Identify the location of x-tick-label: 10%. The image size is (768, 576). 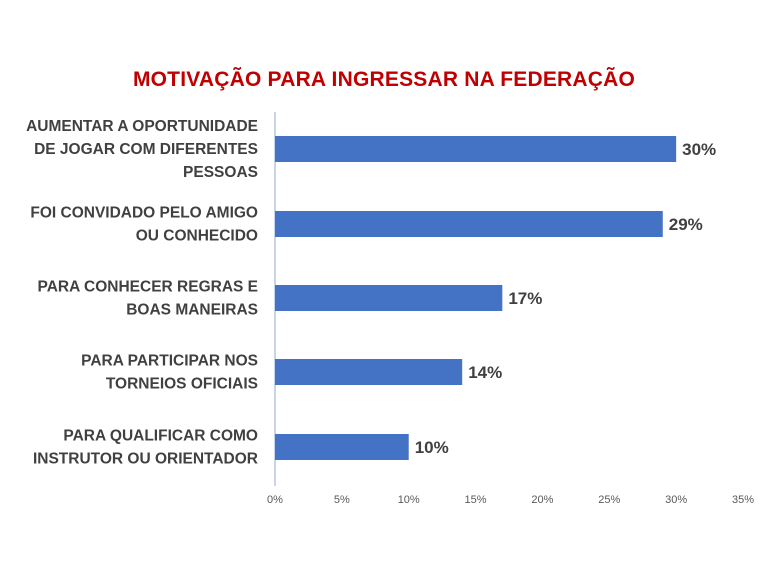
(409, 500).